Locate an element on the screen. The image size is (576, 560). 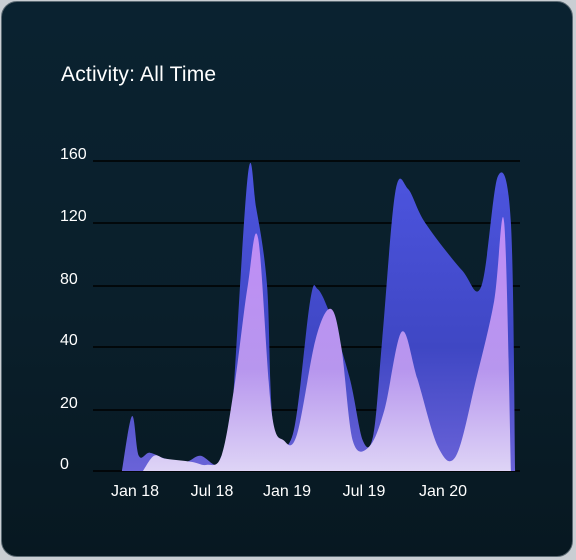
x-tick-label: Jan 19 is located at coordinates (287, 491).